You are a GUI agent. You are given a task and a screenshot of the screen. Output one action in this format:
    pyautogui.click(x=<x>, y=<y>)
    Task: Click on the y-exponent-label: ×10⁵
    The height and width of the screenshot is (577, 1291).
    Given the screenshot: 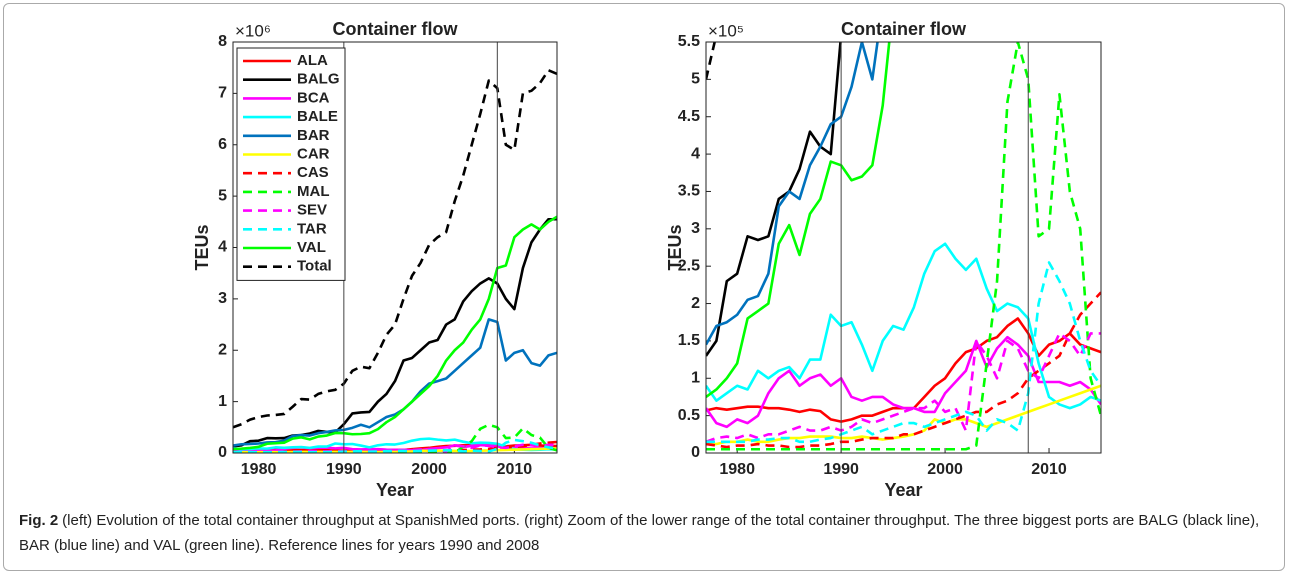 What is the action you would take?
    pyautogui.click(x=726, y=30)
    